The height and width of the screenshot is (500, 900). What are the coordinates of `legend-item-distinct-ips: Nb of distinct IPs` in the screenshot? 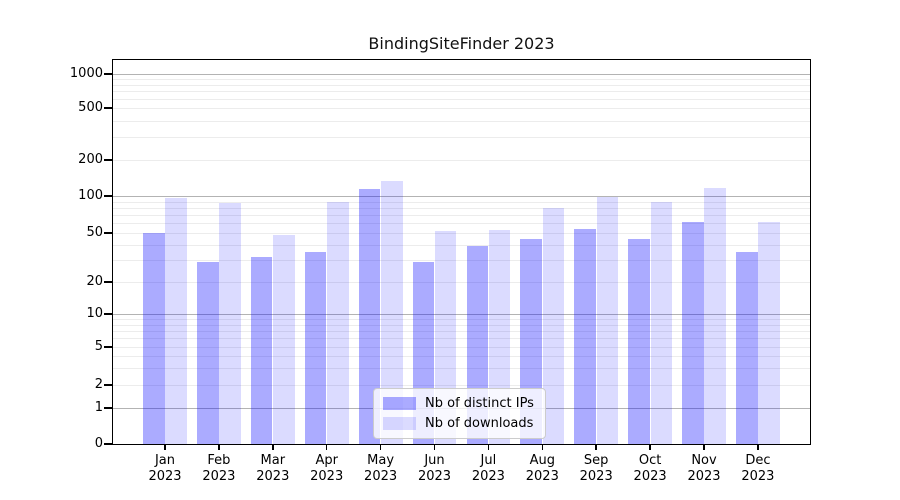 It's located at (458, 403).